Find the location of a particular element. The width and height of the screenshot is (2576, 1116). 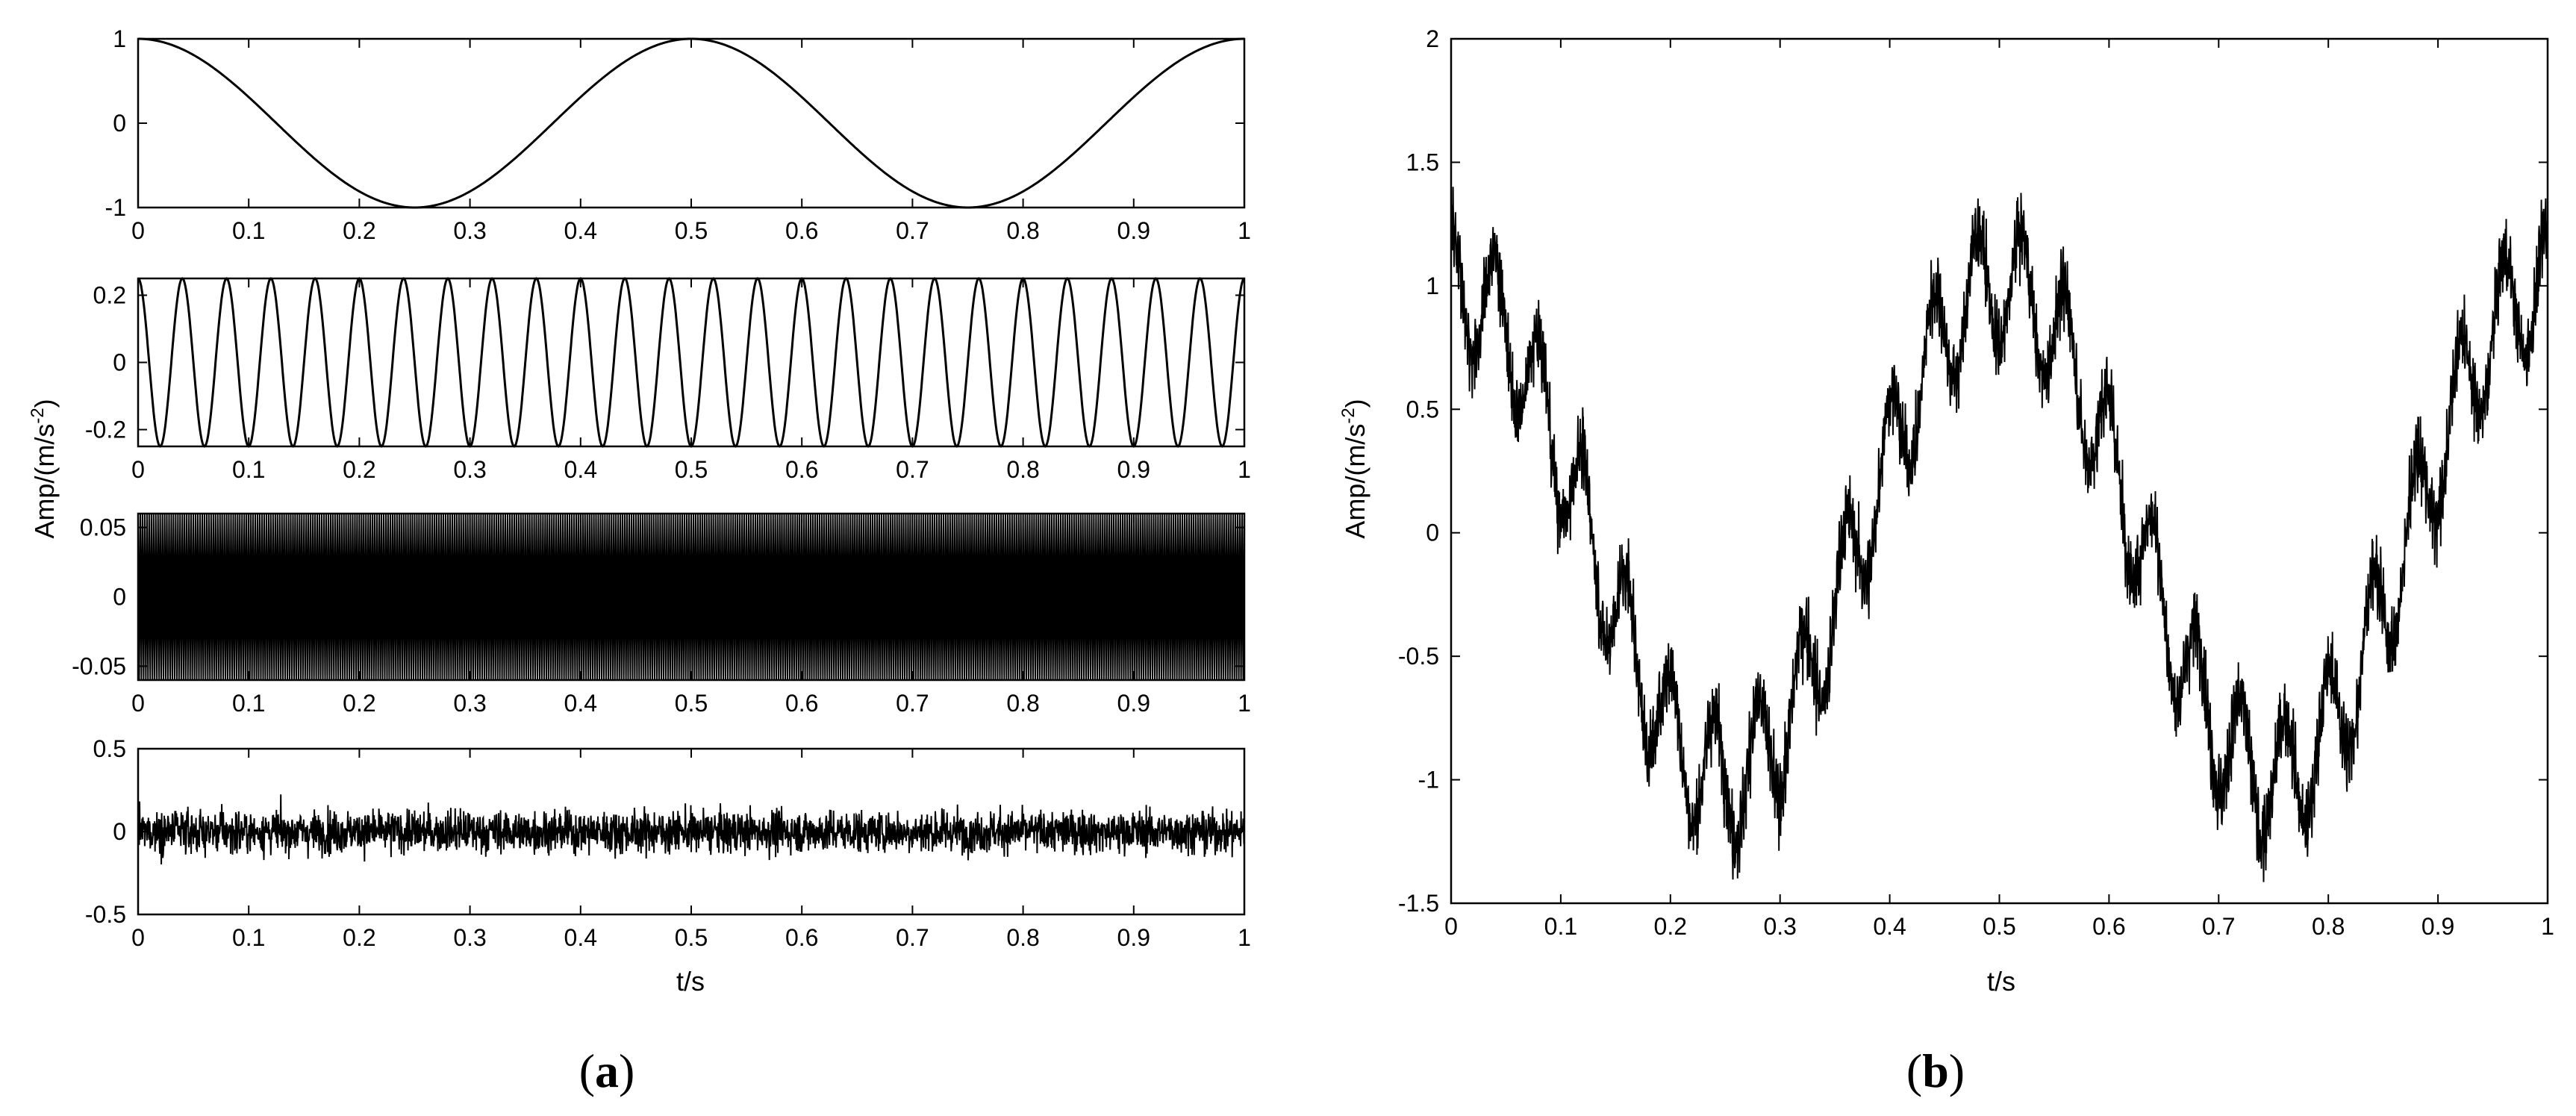

y-tick-label: 0.2 is located at coordinates (109, 295).